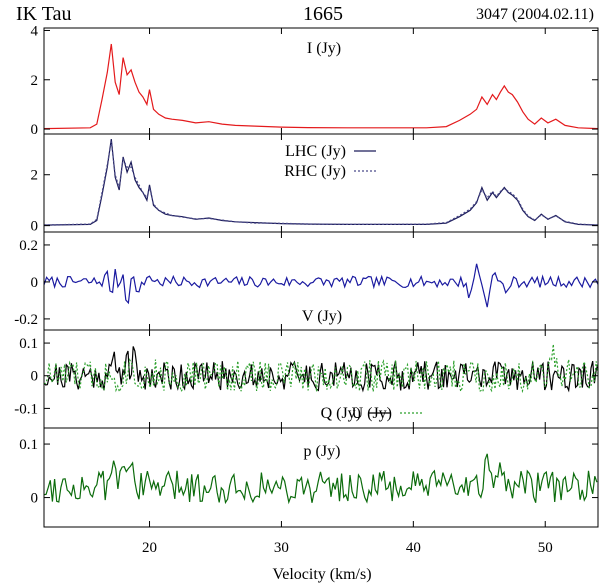  I want to click on y-tick-label-QU-0: -0.1, so click(26, 409).